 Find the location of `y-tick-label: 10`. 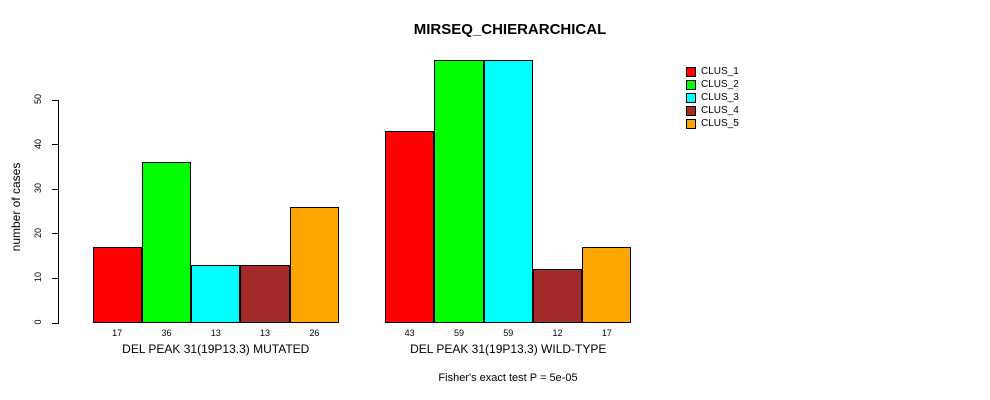

y-tick-label: 10 is located at coordinates (38, 277).